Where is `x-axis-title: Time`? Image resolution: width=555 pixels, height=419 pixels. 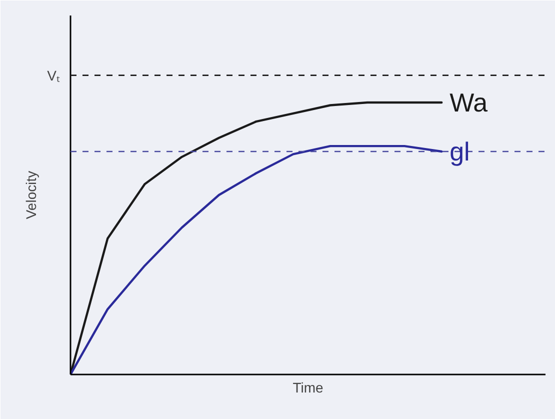 x-axis-title: Time is located at coordinates (308, 388).